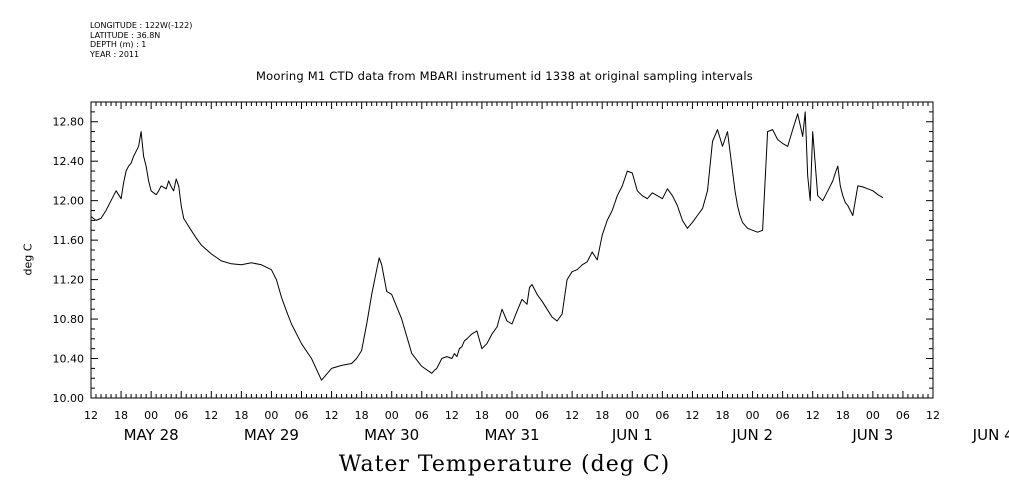 This screenshot has width=1009, height=504. Describe the element at coordinates (115, 54) in the screenshot. I see `meta-year: YEAR : 2011` at that location.